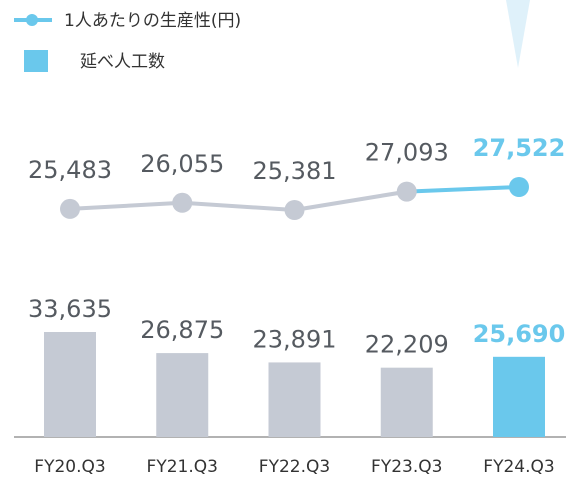 Image resolution: width=566 pixels, height=480 pixels. What do you see at coordinates (182, 467) in the screenshot?
I see `x-tick-label: FY21.Q3` at bounding box center [182, 467].